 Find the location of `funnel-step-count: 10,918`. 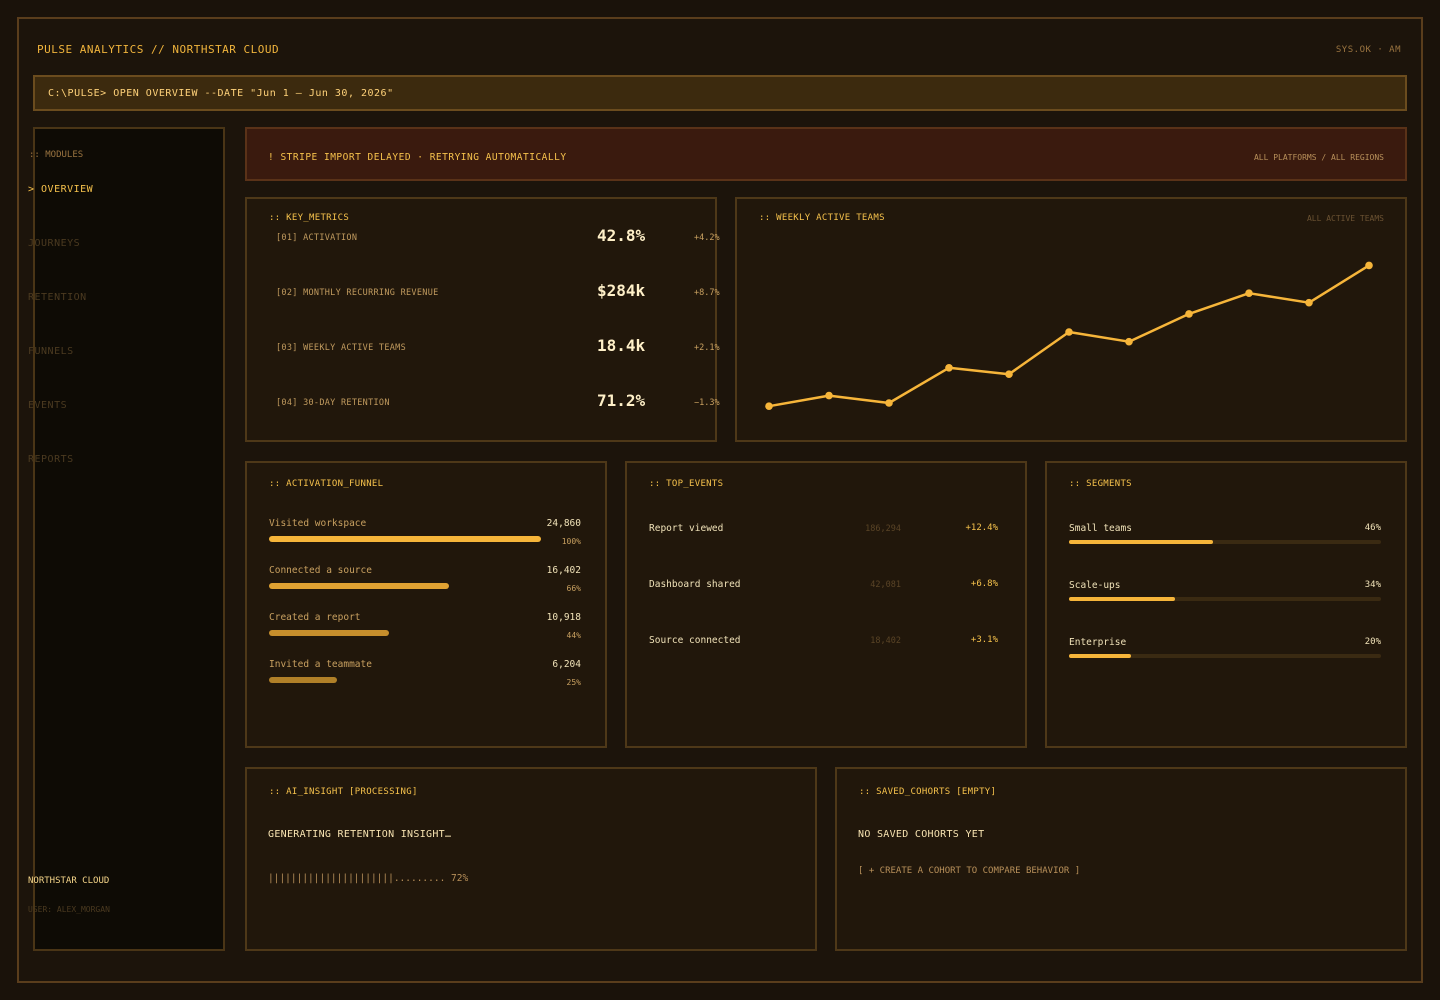

funnel-step-count: 10,918 is located at coordinates (563, 617).